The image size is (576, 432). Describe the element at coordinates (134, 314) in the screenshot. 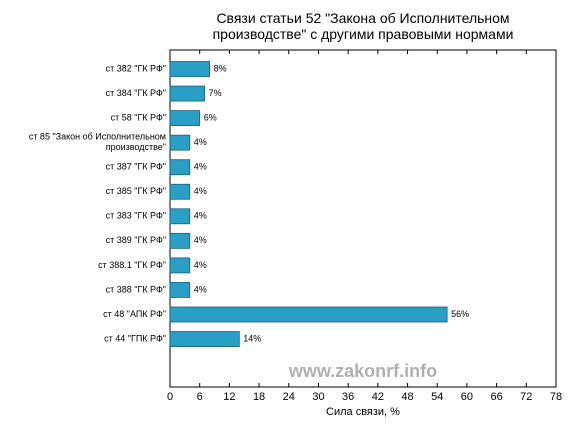

I see `y-tick-label: ст 48 "АПК РФ"` at that location.